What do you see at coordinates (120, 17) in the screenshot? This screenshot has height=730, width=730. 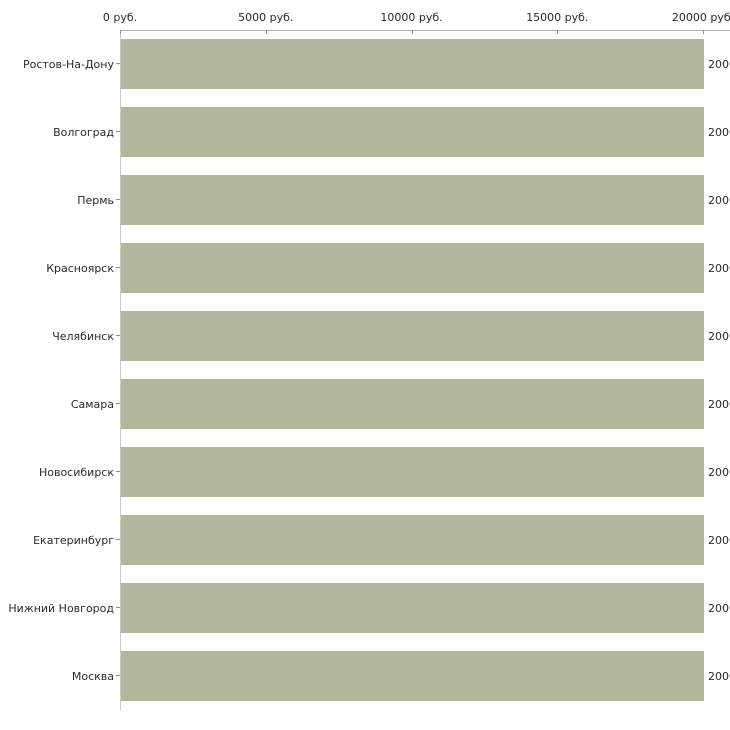 I see `x-tick-label: 0 руб.` at bounding box center [120, 17].